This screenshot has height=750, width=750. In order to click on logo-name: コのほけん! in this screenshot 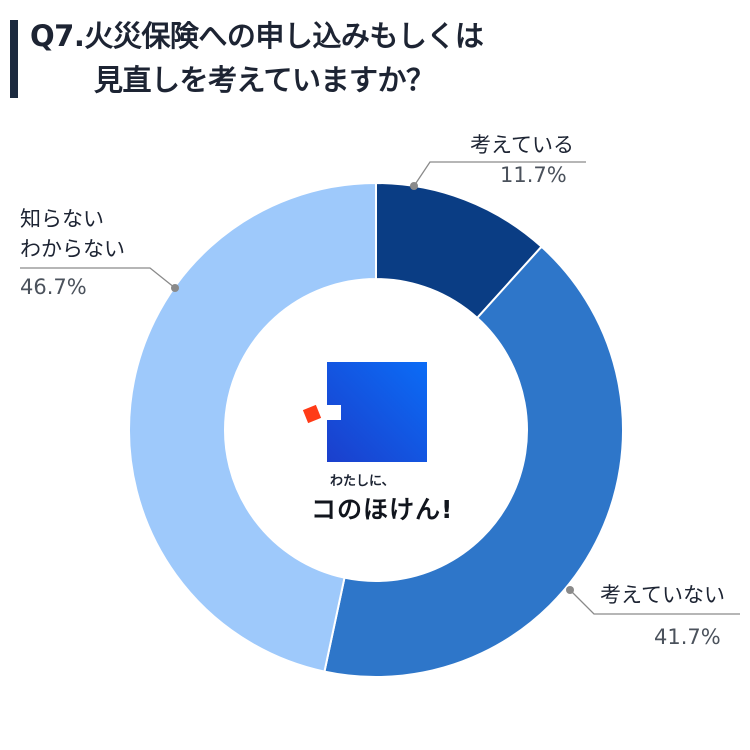, I will do `click(382, 509)`.